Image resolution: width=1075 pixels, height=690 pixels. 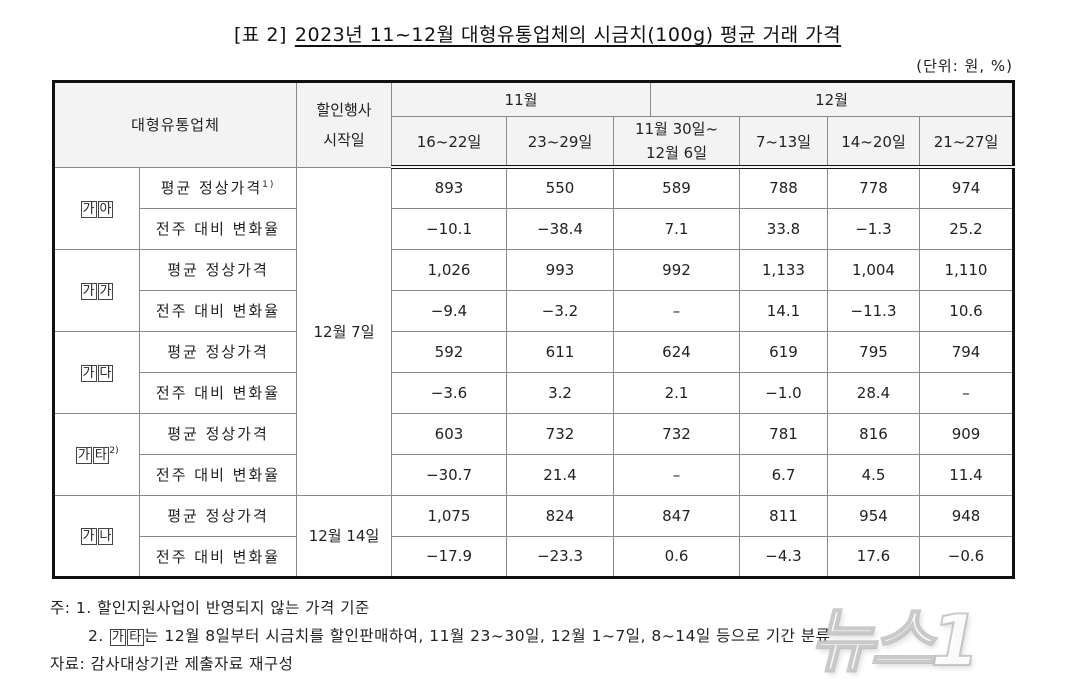 I want to click on change-cell: −17.9, so click(x=449, y=556).